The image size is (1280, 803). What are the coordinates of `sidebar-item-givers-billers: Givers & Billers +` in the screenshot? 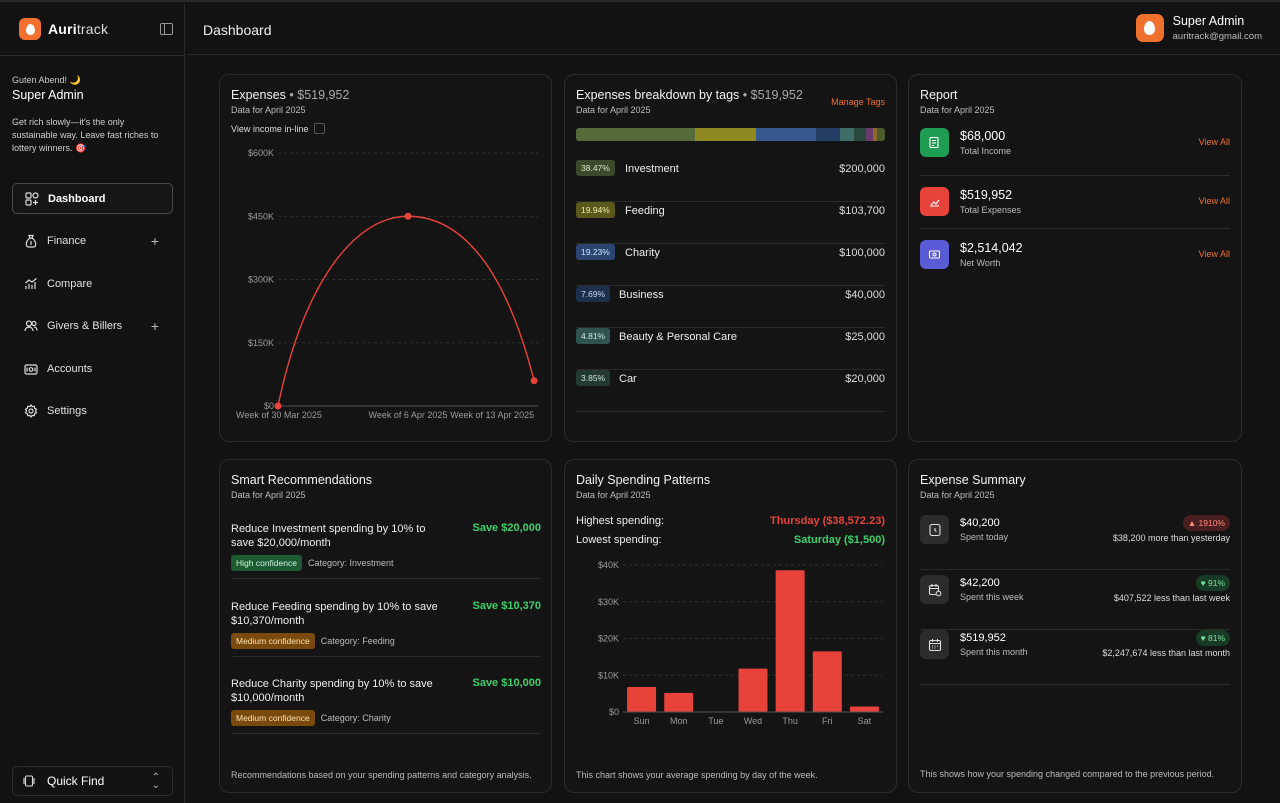 It's located at (92, 326).